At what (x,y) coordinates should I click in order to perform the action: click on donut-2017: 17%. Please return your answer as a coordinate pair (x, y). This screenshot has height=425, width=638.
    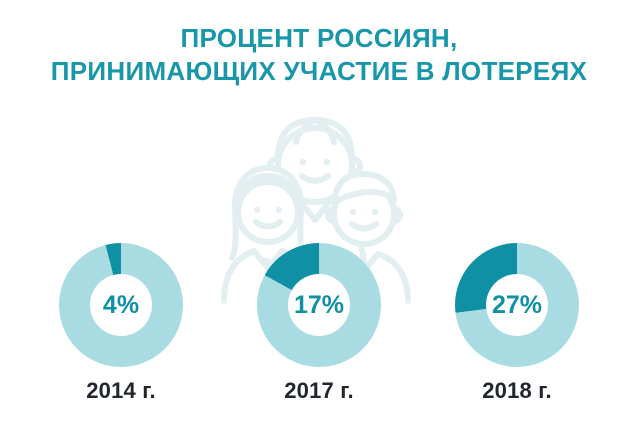
    Looking at the image, I should click on (319, 305).